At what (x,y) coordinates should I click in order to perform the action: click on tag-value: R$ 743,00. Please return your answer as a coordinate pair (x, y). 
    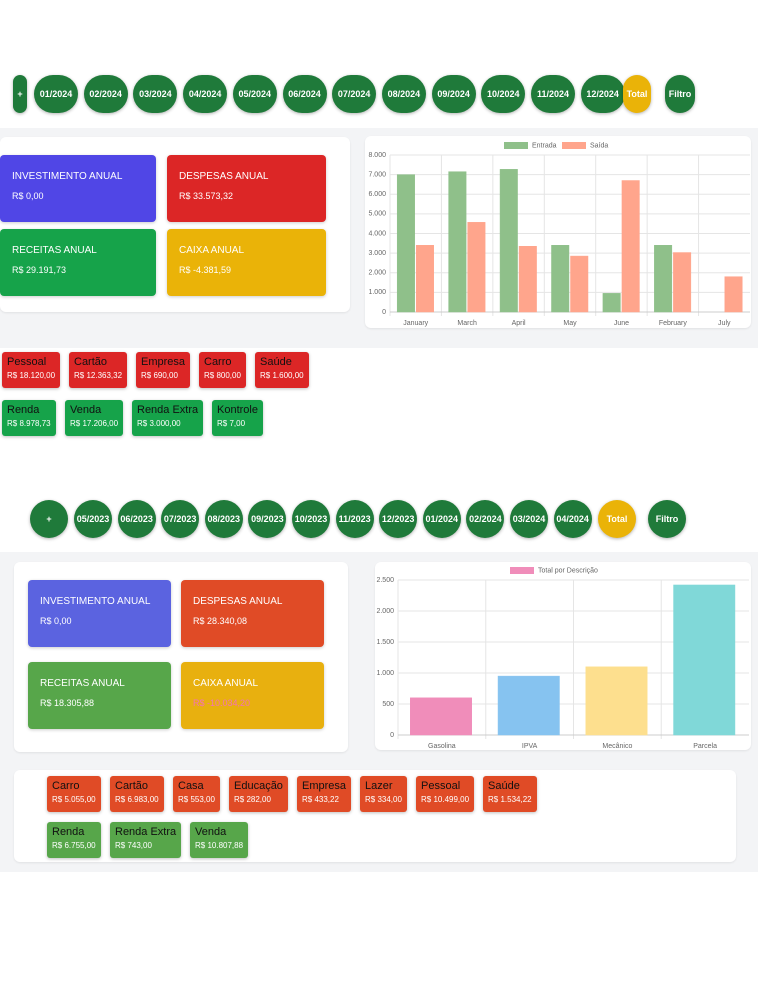
    Looking at the image, I should click on (133, 845).